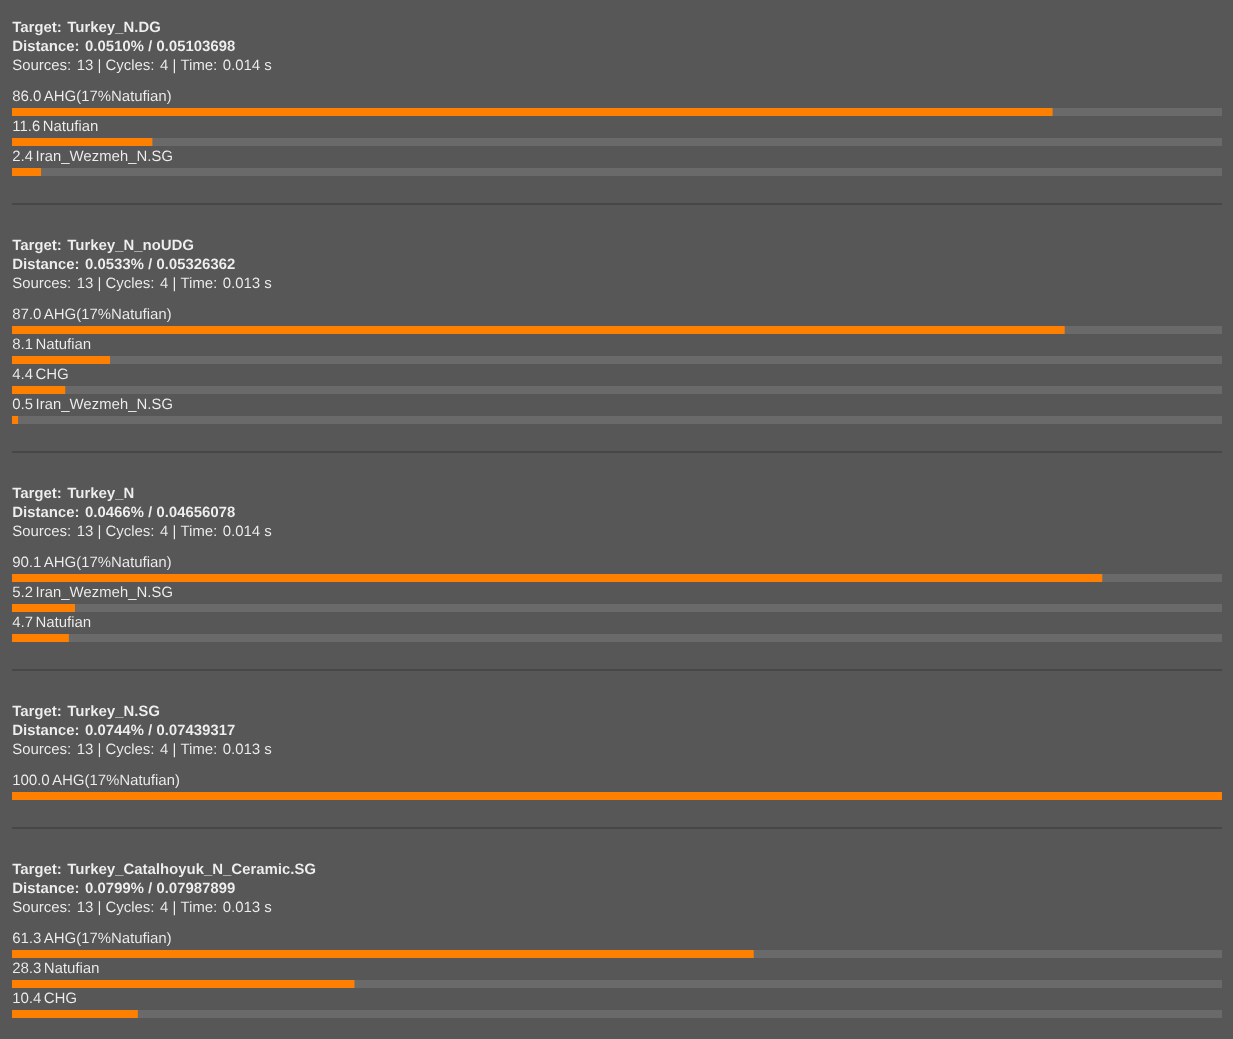  Describe the element at coordinates (164, 870) in the screenshot. I see `chart-title: Target: Turkey_Catalhoyuk_N_Ceramic.SG` at that location.